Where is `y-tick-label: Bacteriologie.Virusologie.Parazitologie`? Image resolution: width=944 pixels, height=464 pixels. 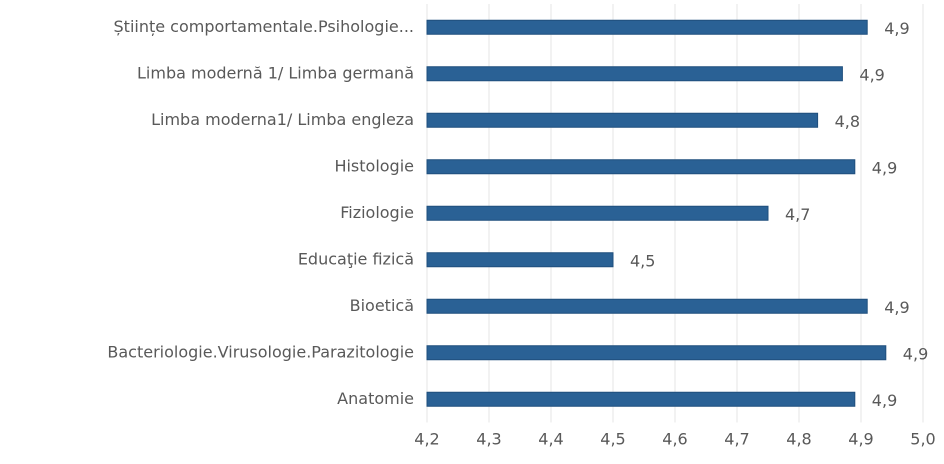
y-tick-label: Bacteriologie.Virusologie.Parazitologie is located at coordinates (260, 351).